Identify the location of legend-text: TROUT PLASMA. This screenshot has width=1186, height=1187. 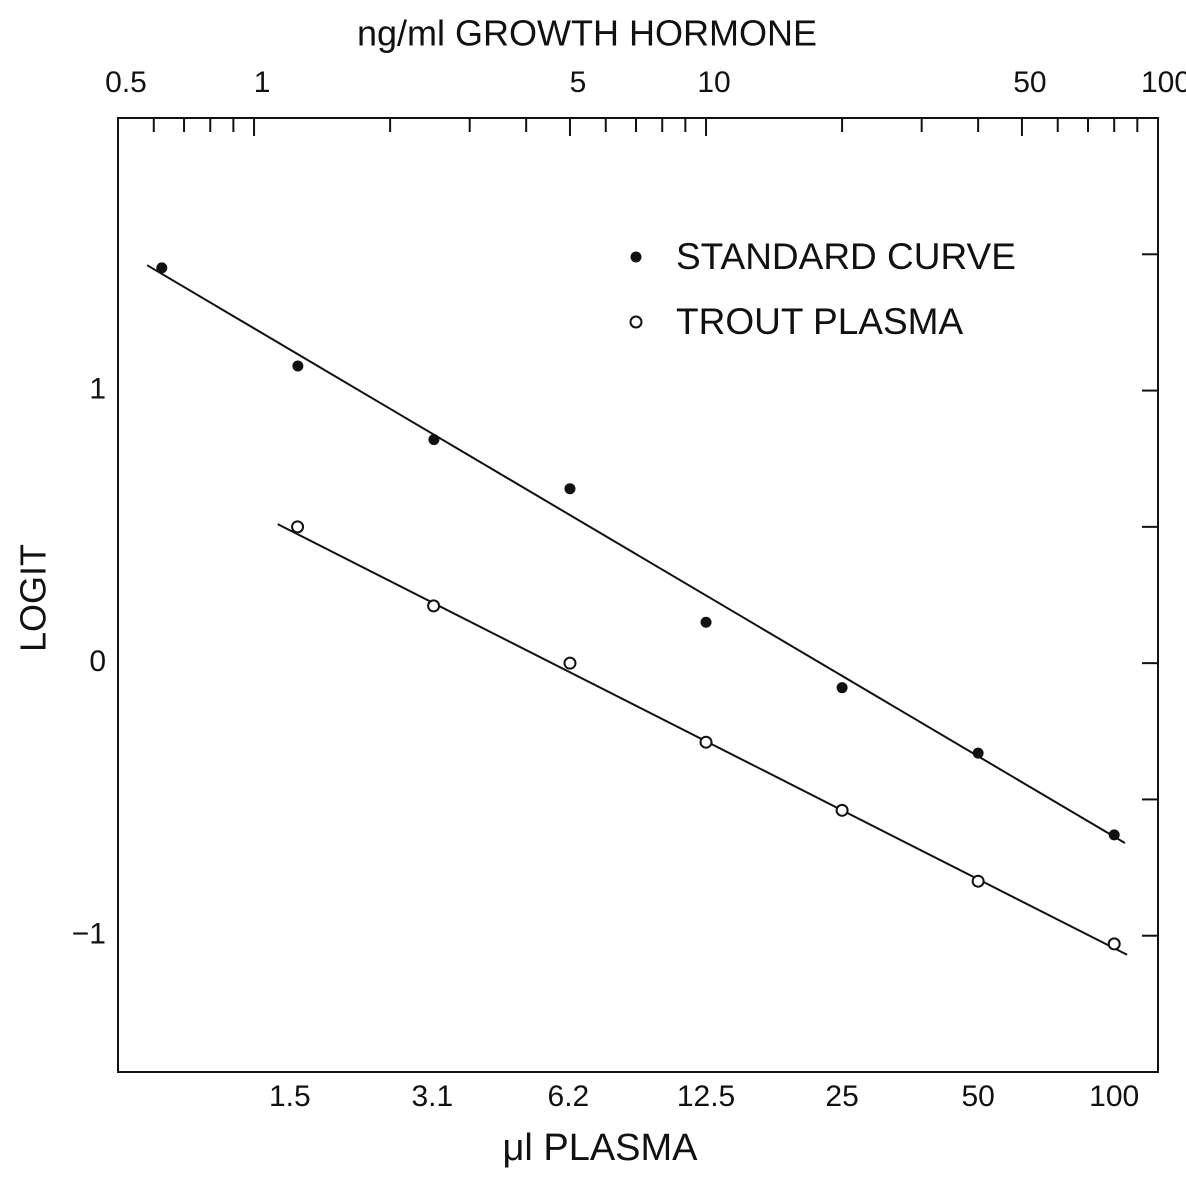
(819, 321).